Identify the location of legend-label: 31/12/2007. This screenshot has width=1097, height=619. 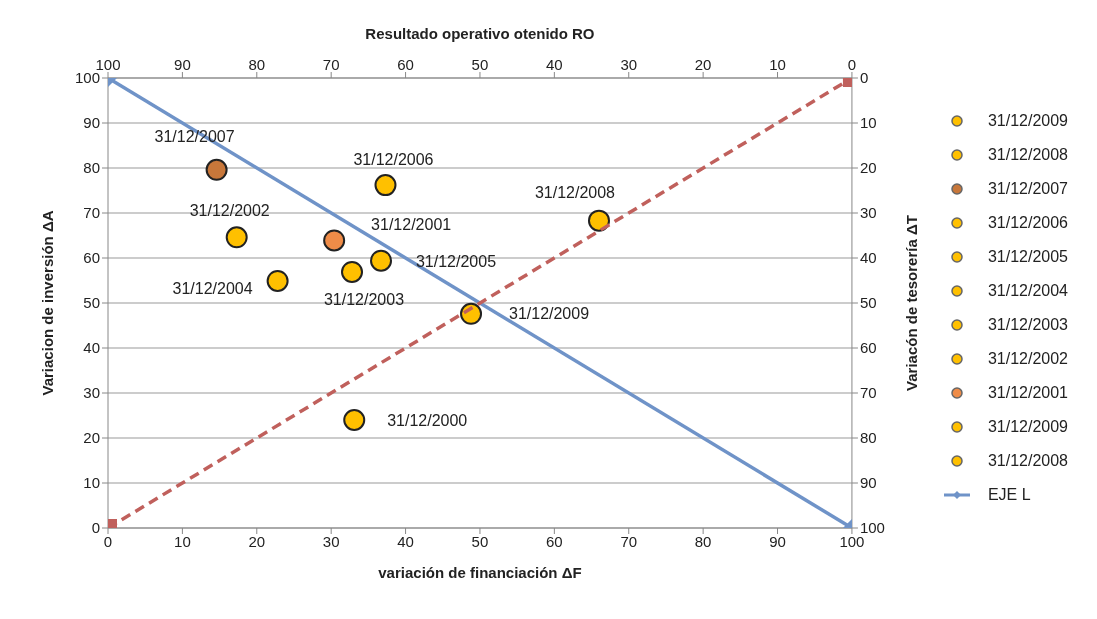
(1027, 189).